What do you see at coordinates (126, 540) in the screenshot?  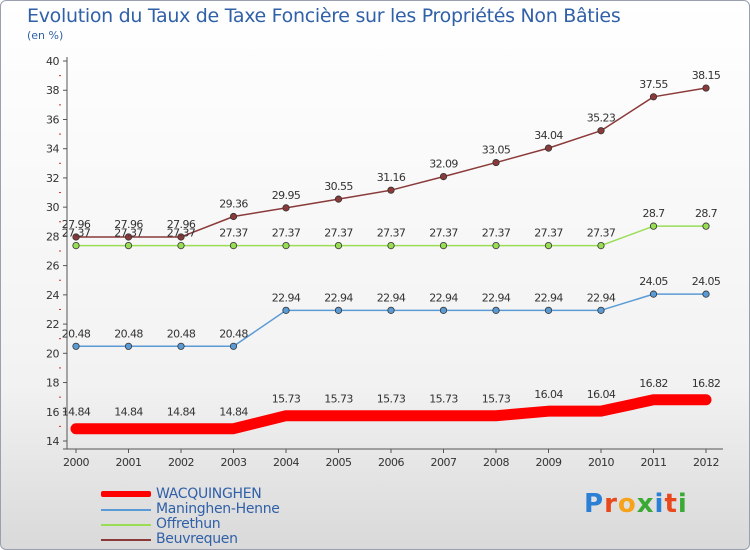 I see `legend-swatch-beuvrequen` at bounding box center [126, 540].